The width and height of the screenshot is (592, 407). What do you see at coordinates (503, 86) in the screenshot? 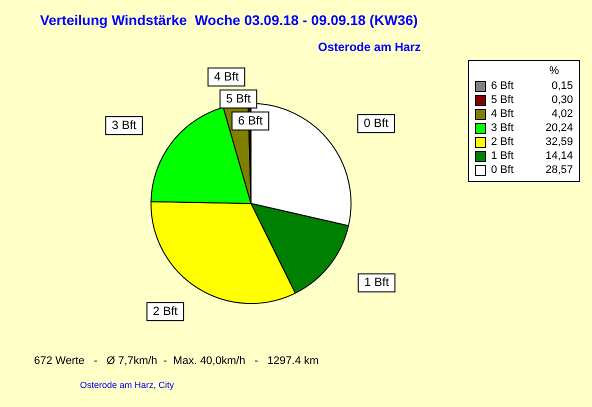
I see `legend-label: 6 Bft` at bounding box center [503, 86].